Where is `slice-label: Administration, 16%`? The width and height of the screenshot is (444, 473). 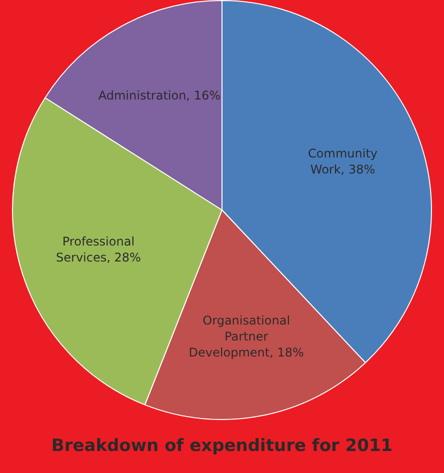 slice-label: Administration, 16% is located at coordinates (159, 95).